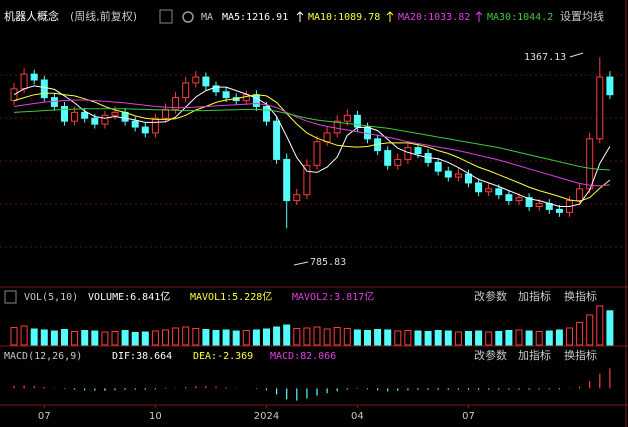  Describe the element at coordinates (166, 16) in the screenshot. I see `help-button` at that location.